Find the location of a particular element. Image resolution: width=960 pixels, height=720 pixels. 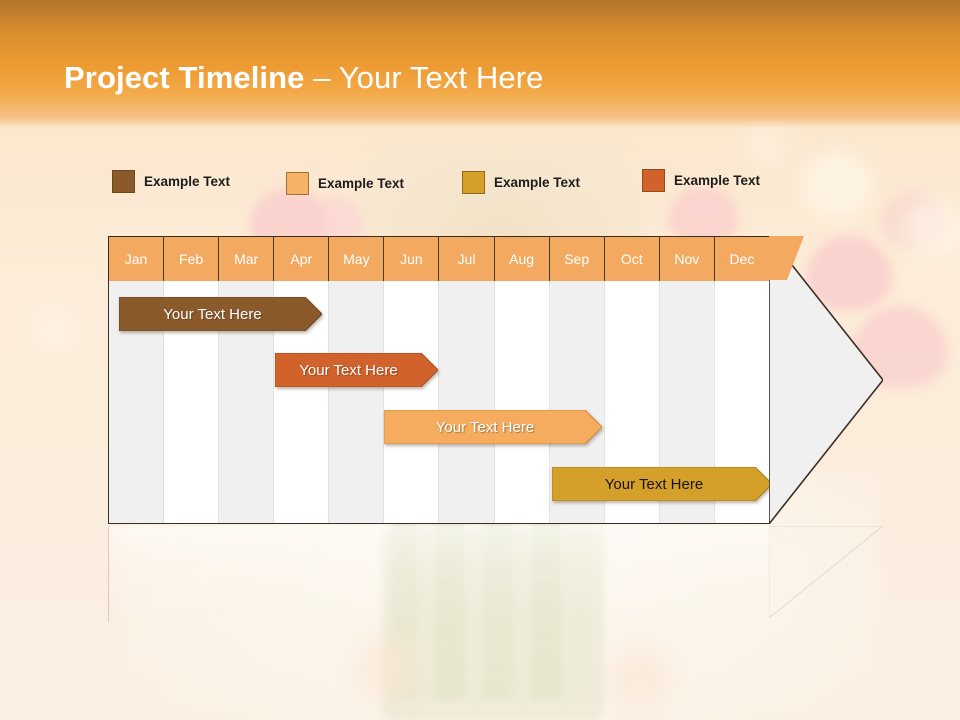

month-cell-oct: Oct is located at coordinates (632, 259).